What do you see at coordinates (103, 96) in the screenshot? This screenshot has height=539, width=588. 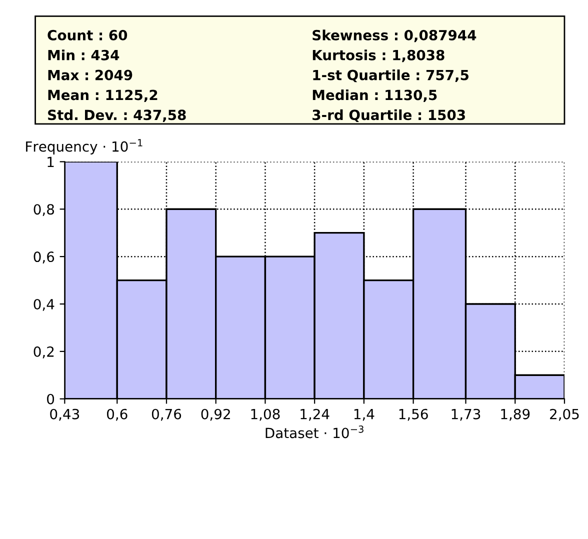 I see `text: Mean : 1125,2` at bounding box center [103, 96].